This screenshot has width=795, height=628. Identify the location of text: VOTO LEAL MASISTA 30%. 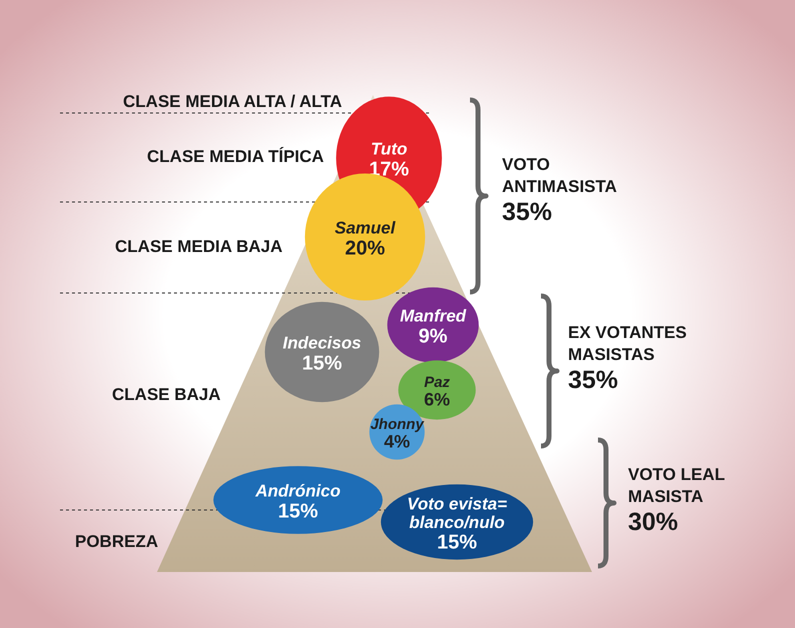
(676, 500).